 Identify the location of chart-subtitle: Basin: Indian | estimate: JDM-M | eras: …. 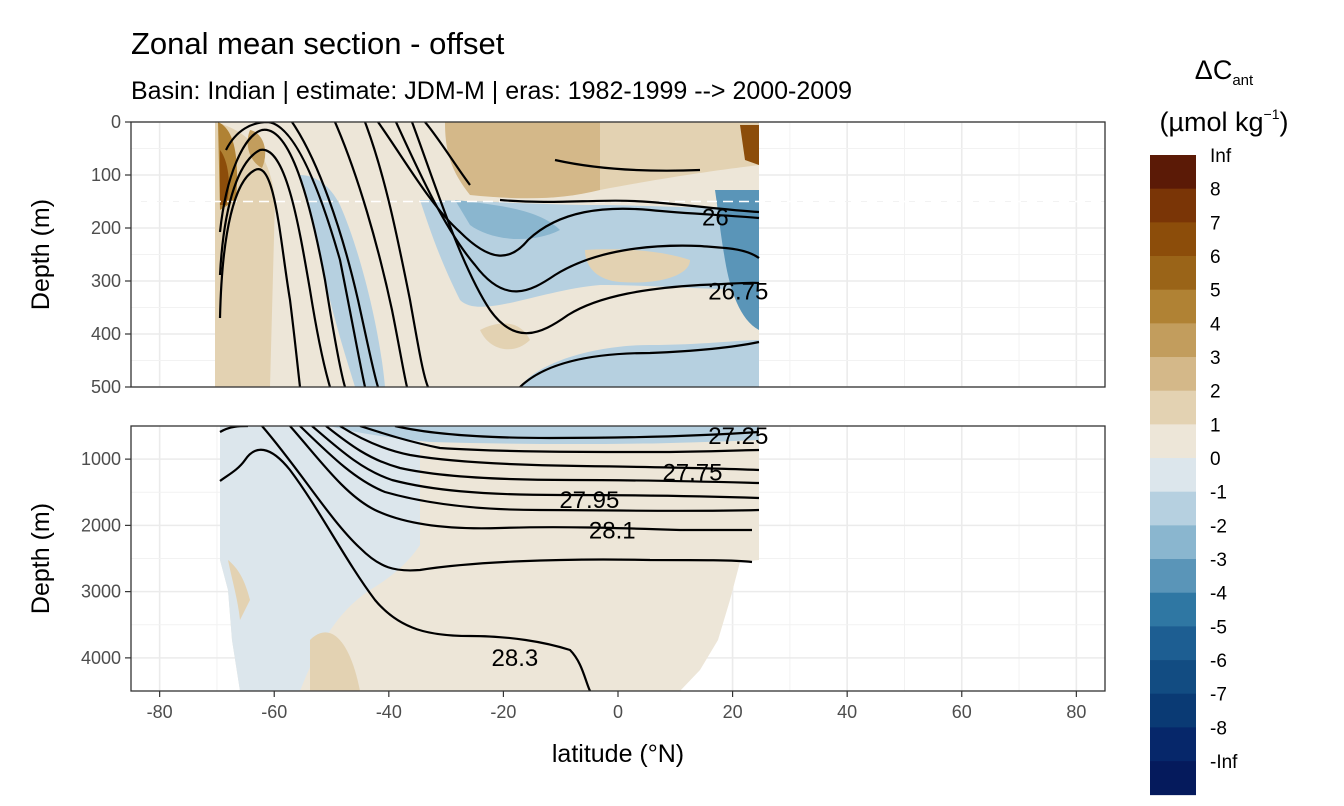
(491, 91).